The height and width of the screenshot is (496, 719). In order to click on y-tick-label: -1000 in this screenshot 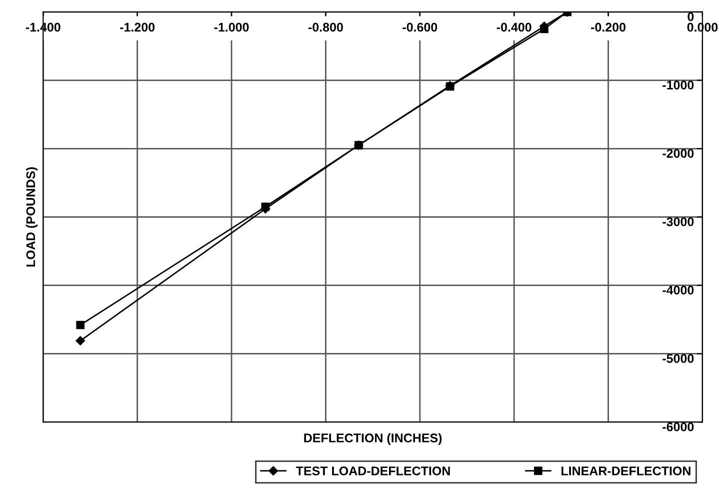, I will do `click(678, 85)`.